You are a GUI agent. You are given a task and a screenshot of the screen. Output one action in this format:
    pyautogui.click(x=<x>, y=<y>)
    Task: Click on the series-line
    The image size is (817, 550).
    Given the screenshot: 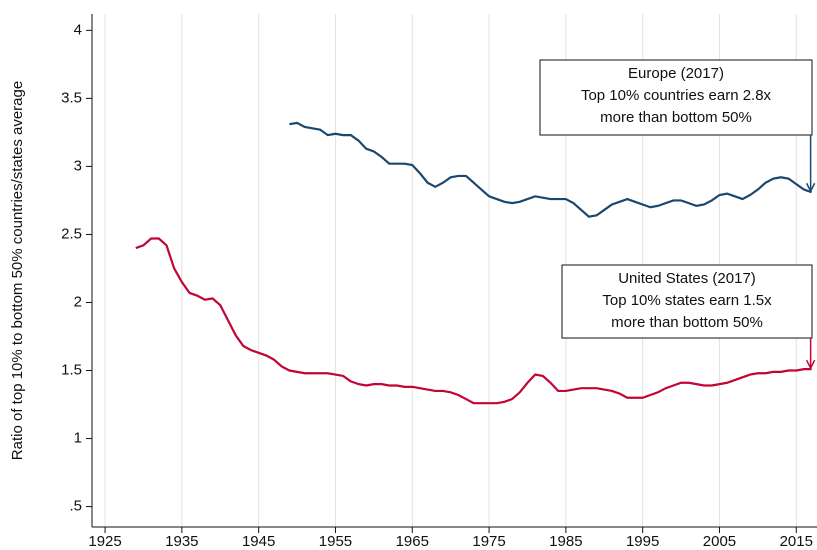 What is the action you would take?
    pyautogui.click(x=550, y=169)
    